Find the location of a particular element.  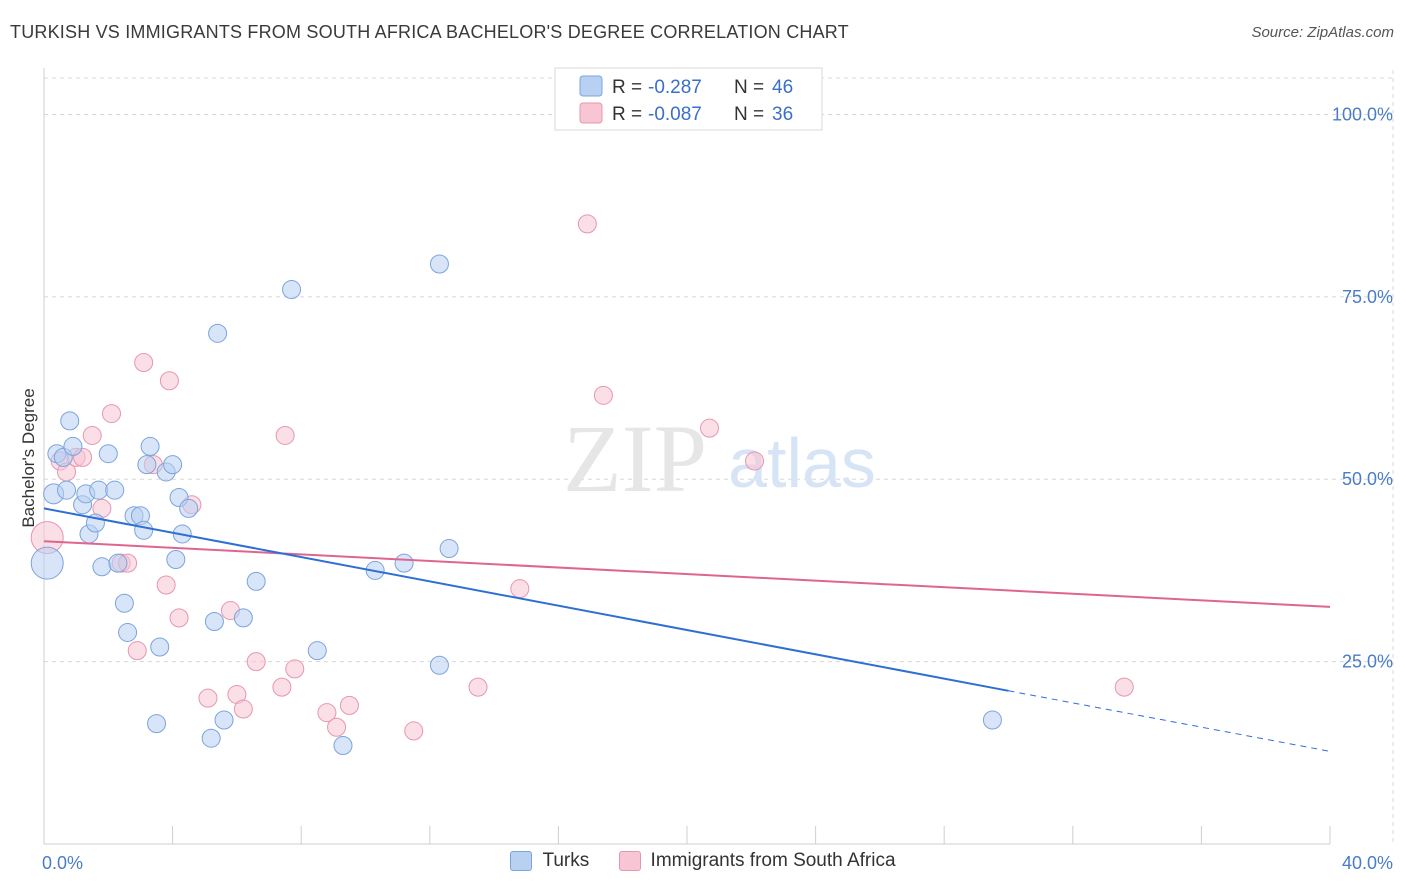

legend-n-label-turks: N = is located at coordinates (749, 87).